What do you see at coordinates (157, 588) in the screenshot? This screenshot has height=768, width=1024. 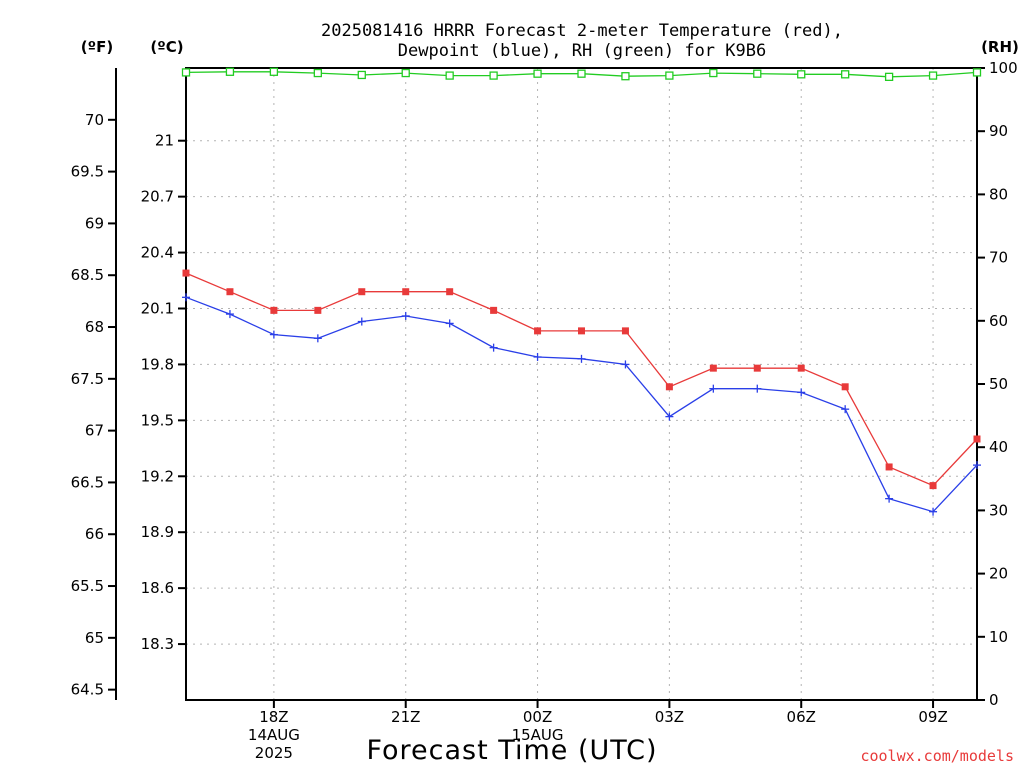 I see `celsius-tick-label: 18.6` at bounding box center [157, 588].